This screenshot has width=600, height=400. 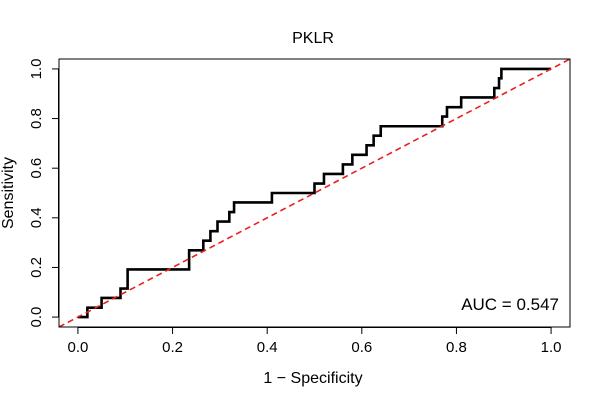 I want to click on chart-title: PKLR, so click(x=313, y=38).